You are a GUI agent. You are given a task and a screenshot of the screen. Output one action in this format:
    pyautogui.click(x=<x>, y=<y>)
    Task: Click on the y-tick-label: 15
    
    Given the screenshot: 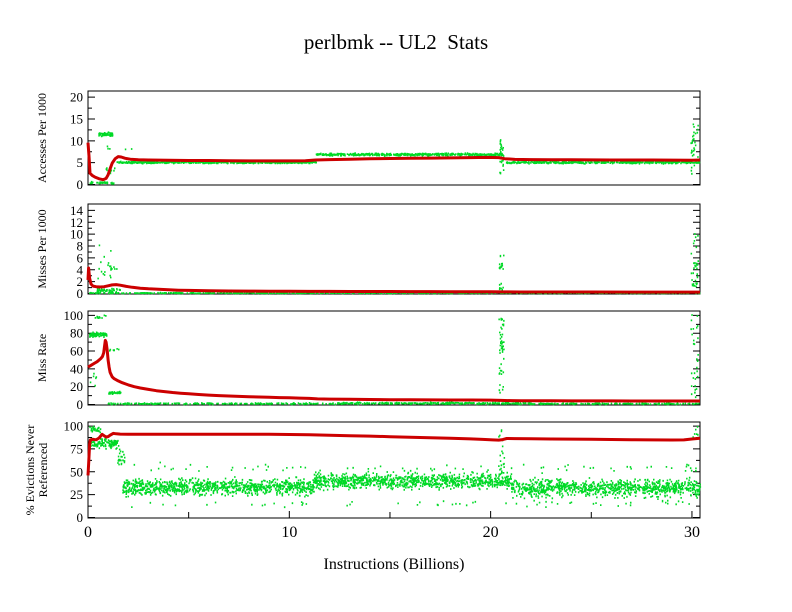 What is the action you would take?
    pyautogui.click(x=76, y=119)
    